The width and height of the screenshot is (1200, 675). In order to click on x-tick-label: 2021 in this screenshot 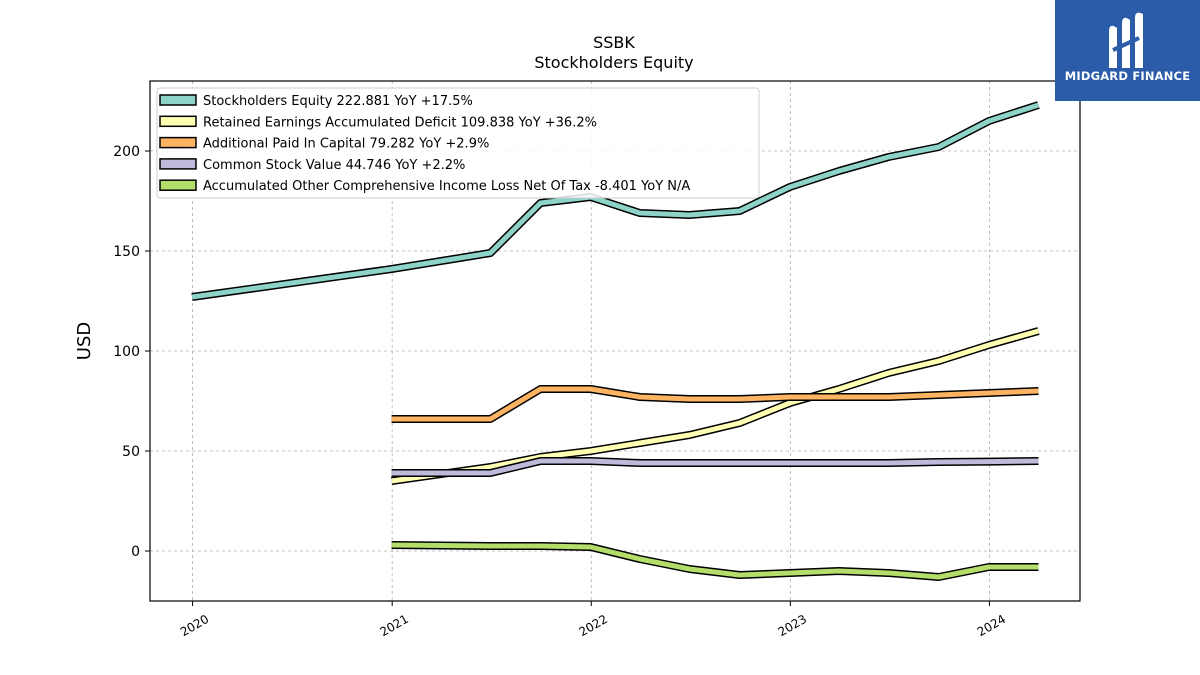, I will do `click(393, 625)`.